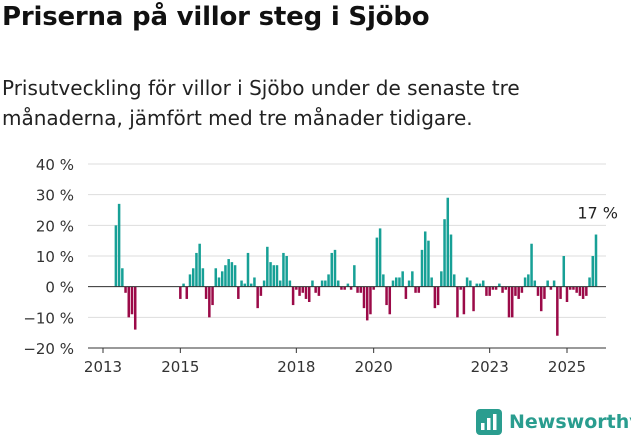  Describe the element at coordinates (490, 367) in the screenshot. I see `x-tick-label: 2023` at that location.